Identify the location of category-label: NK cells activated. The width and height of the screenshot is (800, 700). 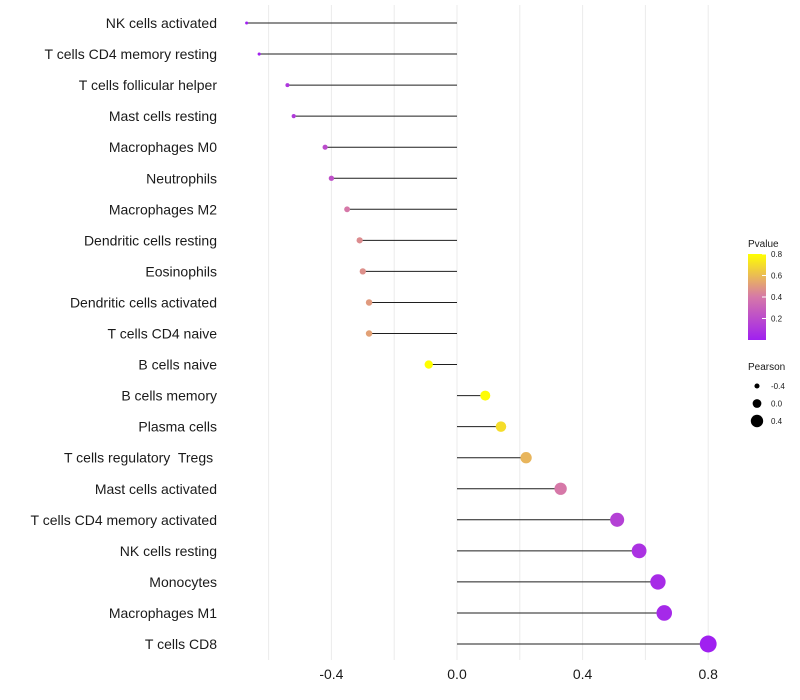
(161, 23).